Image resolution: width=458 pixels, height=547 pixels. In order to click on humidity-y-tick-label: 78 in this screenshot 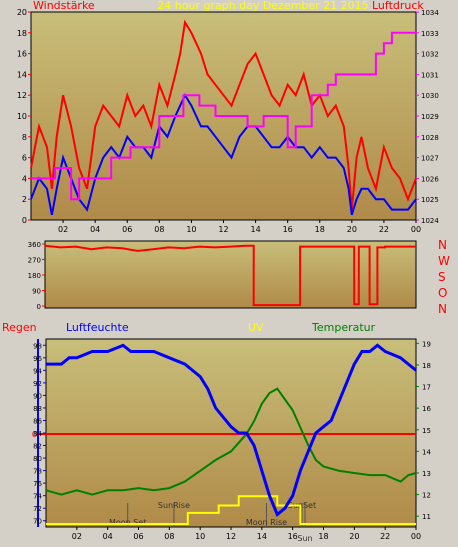, I will do `click(37, 472)`.